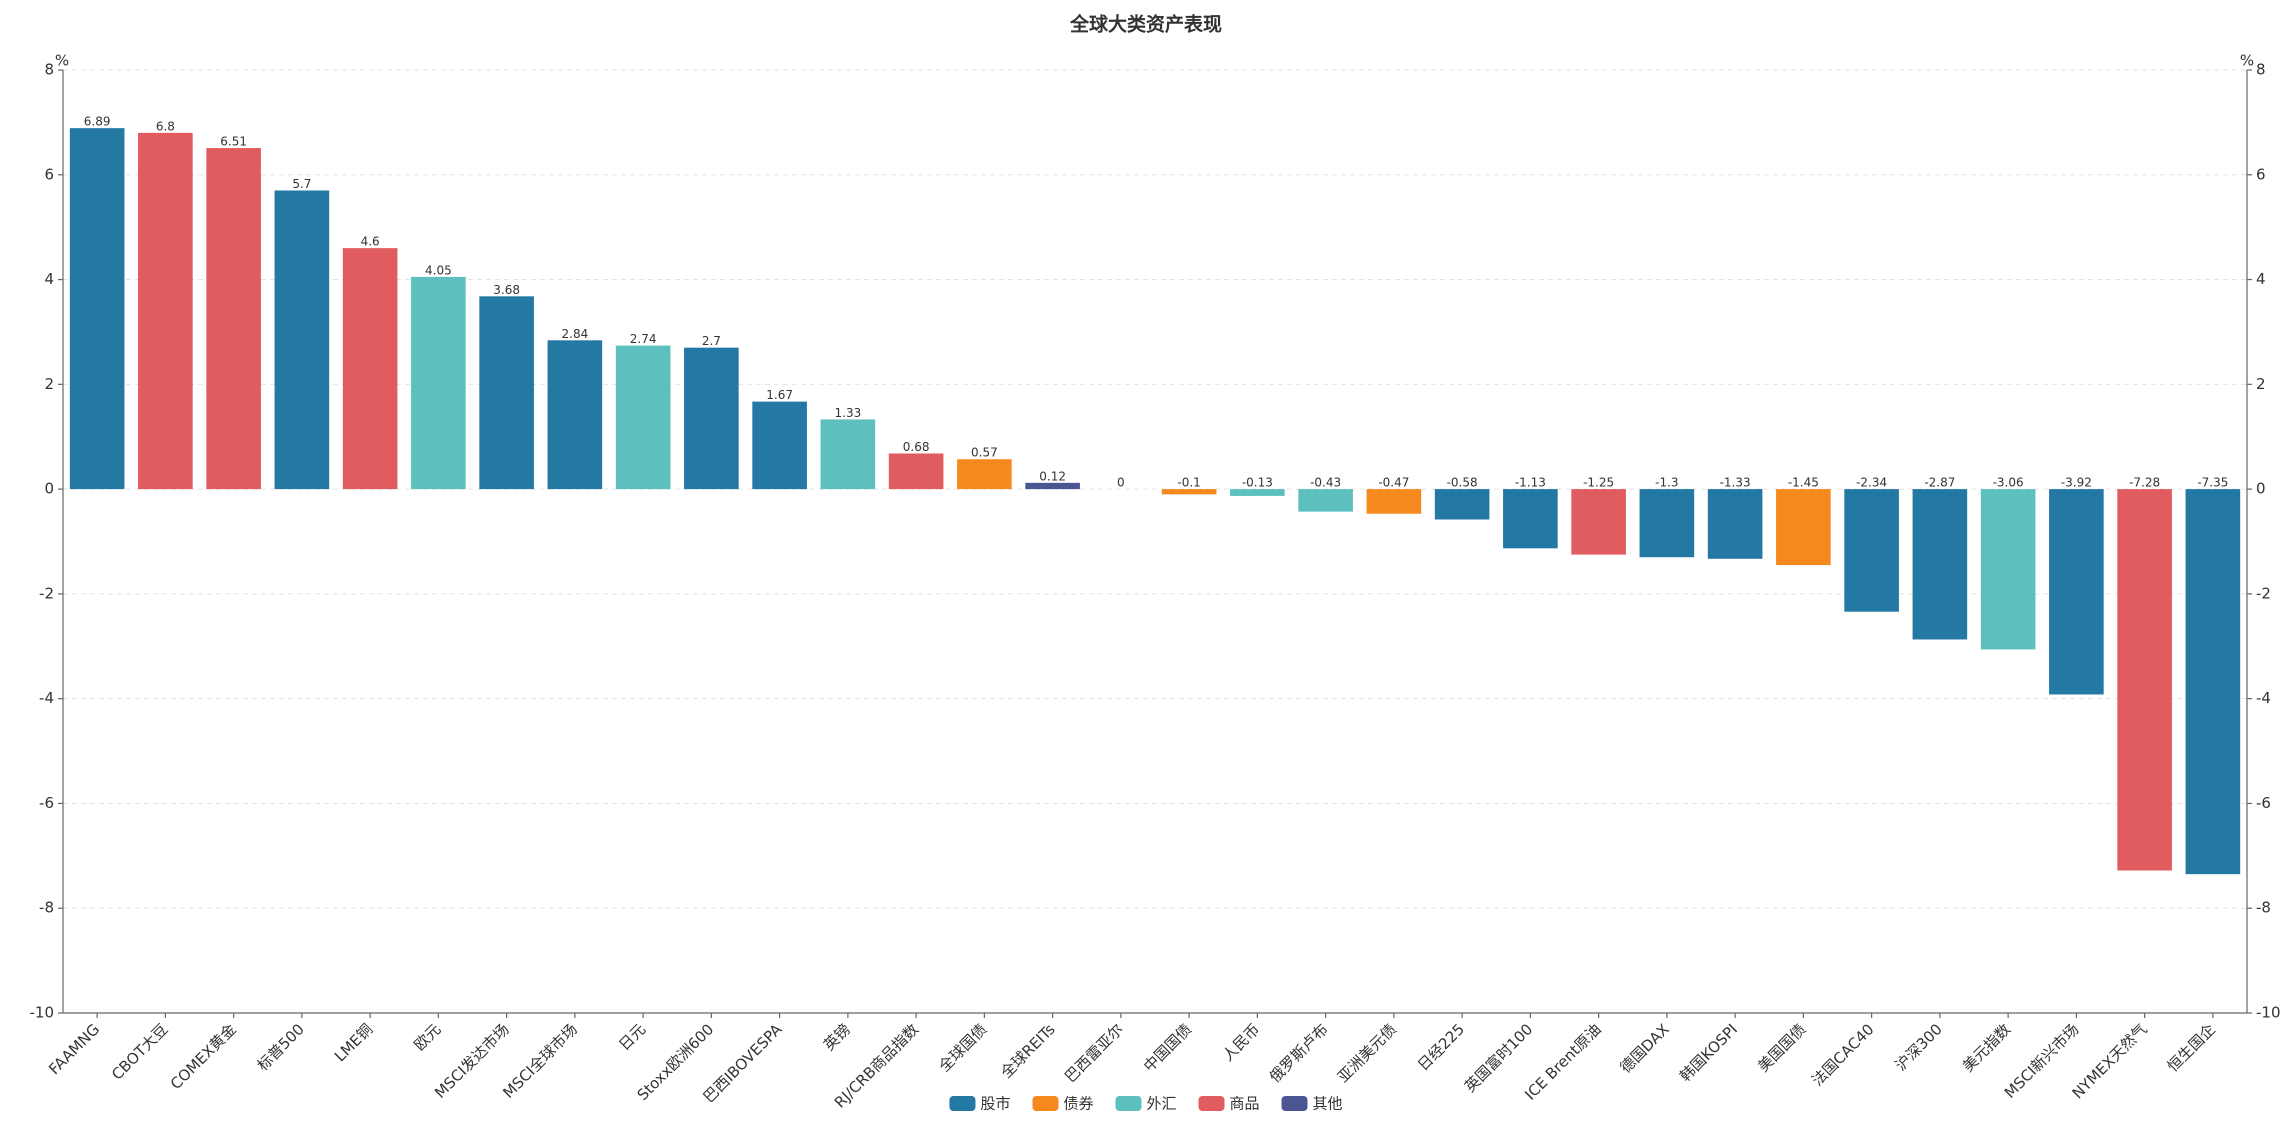 The width and height of the screenshot is (2292, 1131). I want to click on value-label: 0.68, so click(916, 447).